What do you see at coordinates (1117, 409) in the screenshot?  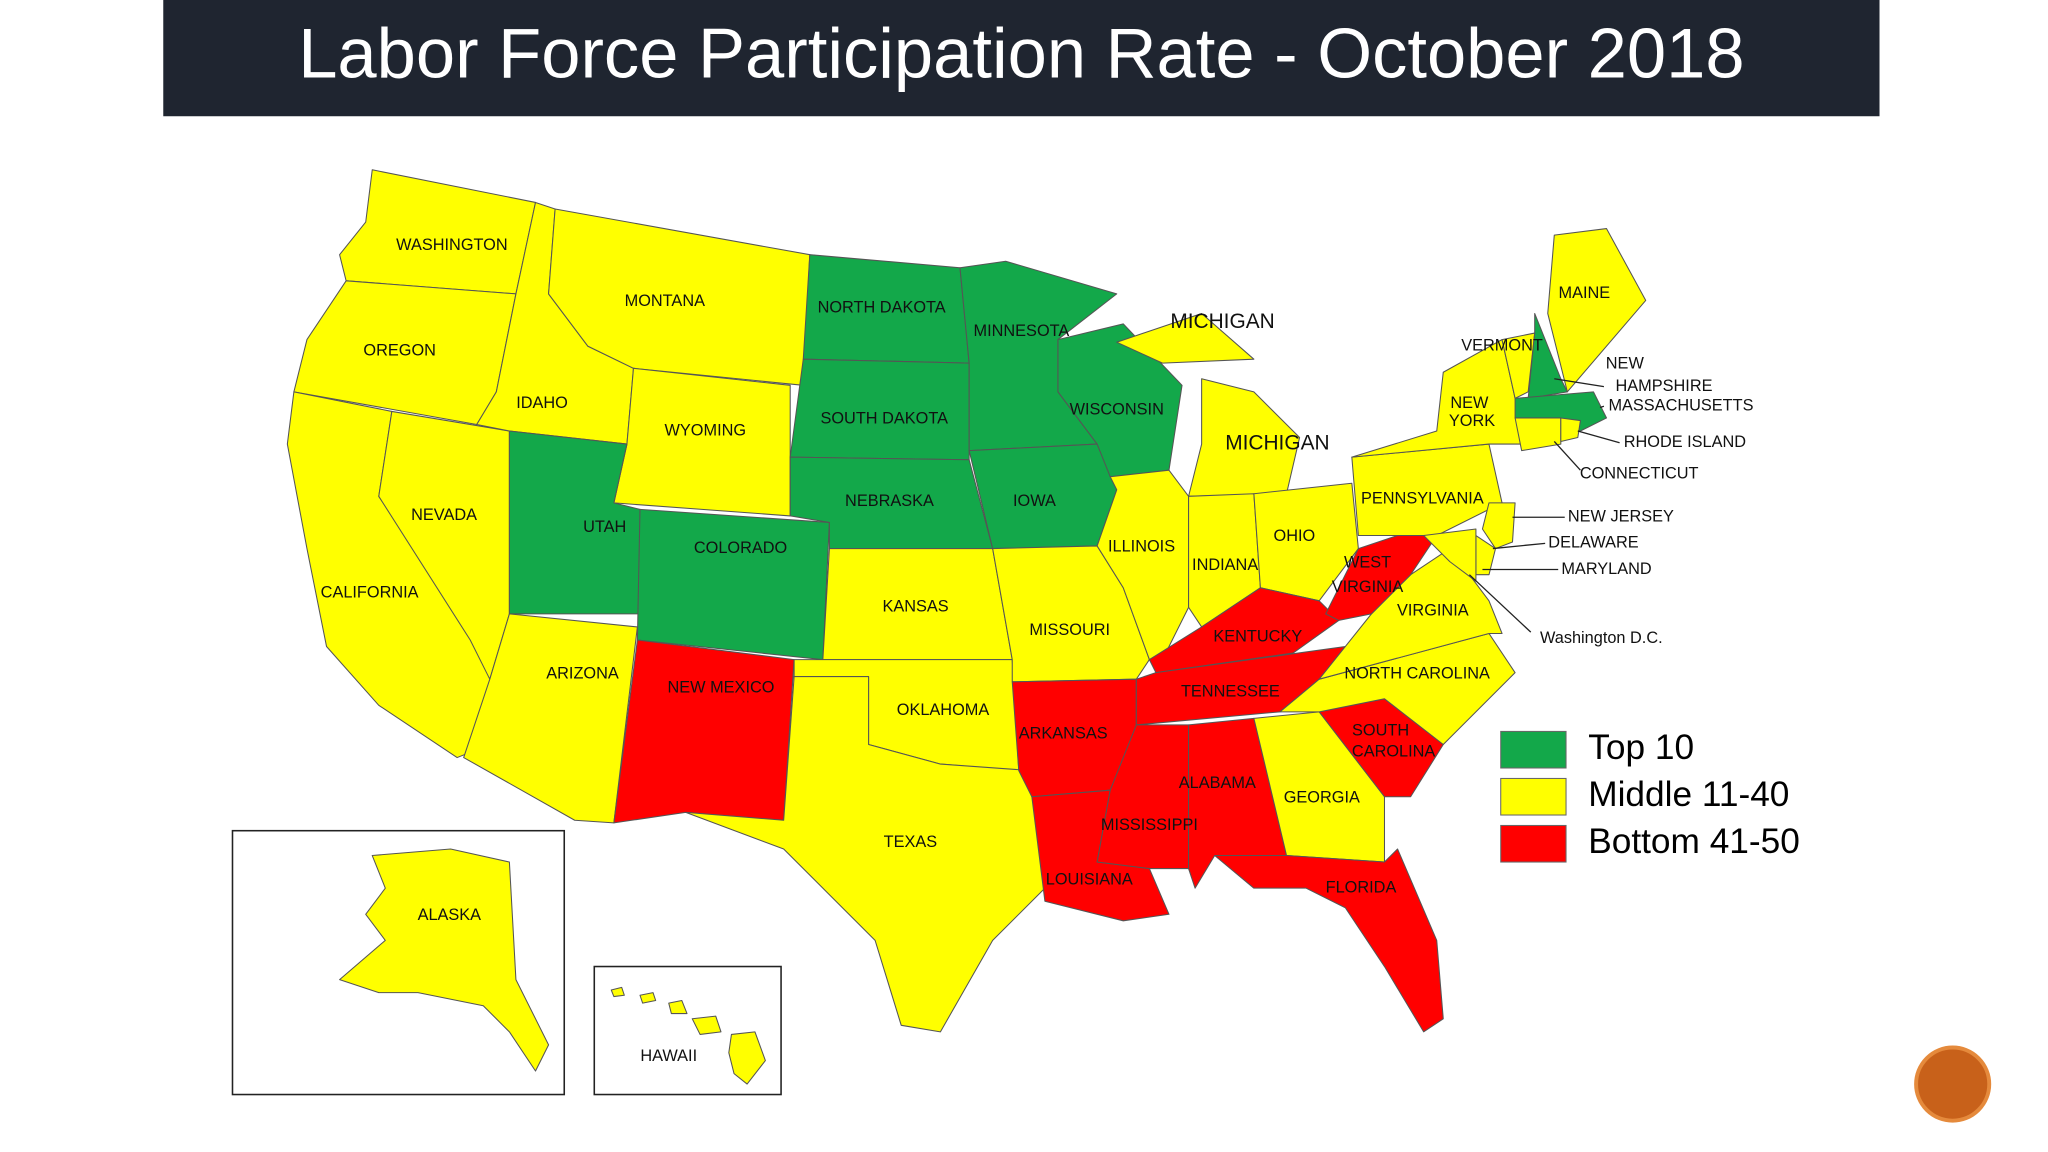 I see `state-label: WISCONSIN` at bounding box center [1117, 409].